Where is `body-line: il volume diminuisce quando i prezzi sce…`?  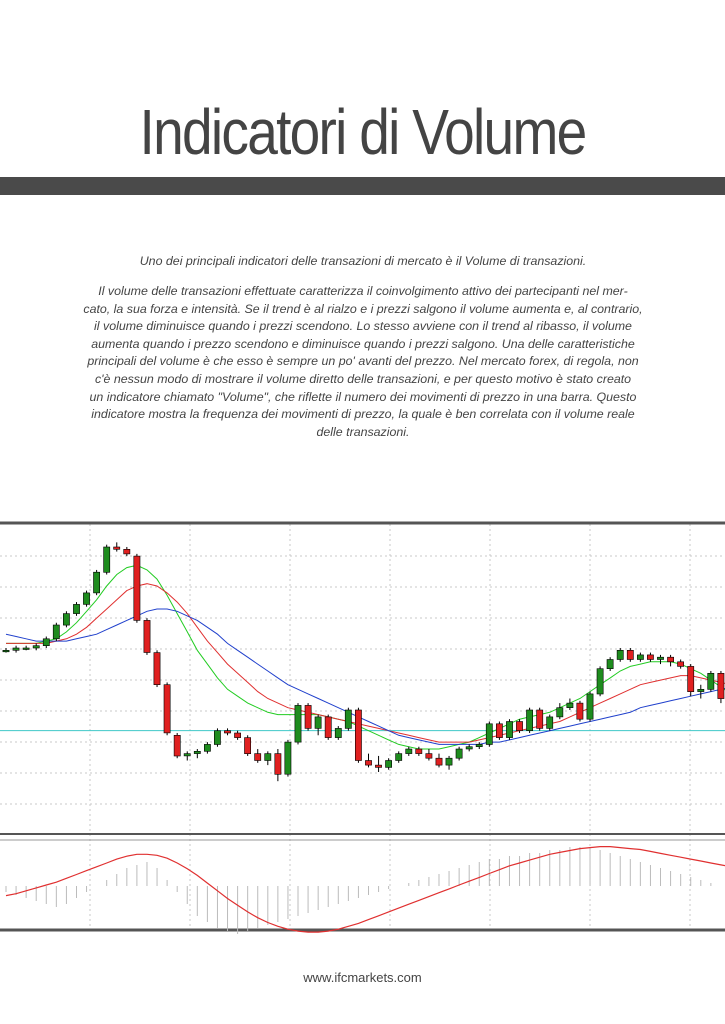 body-line: il volume diminuisce quando i prezzi sce… is located at coordinates (363, 326).